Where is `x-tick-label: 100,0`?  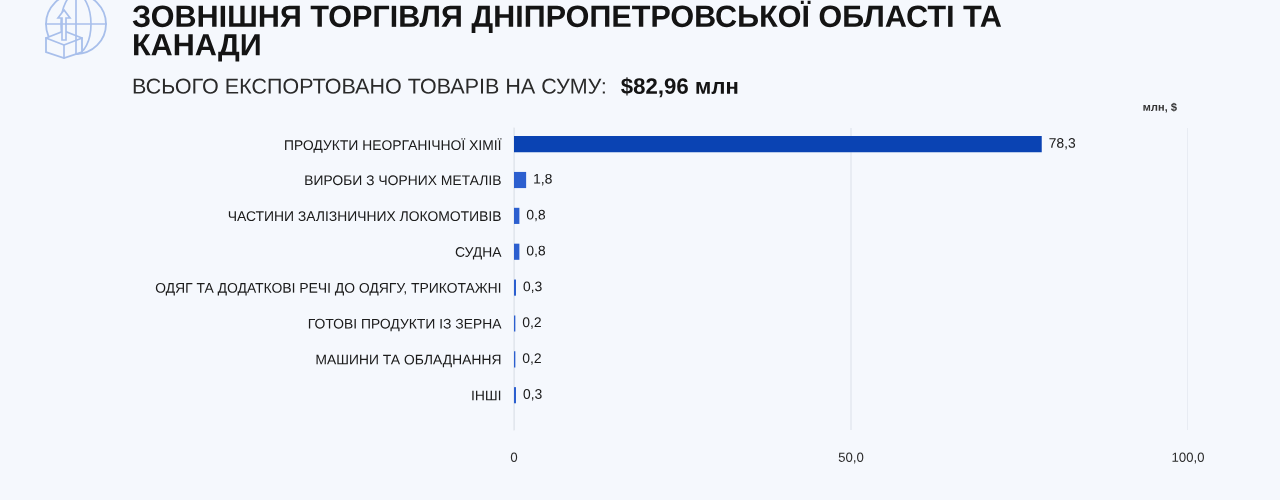 x-tick-label: 100,0 is located at coordinates (1188, 458).